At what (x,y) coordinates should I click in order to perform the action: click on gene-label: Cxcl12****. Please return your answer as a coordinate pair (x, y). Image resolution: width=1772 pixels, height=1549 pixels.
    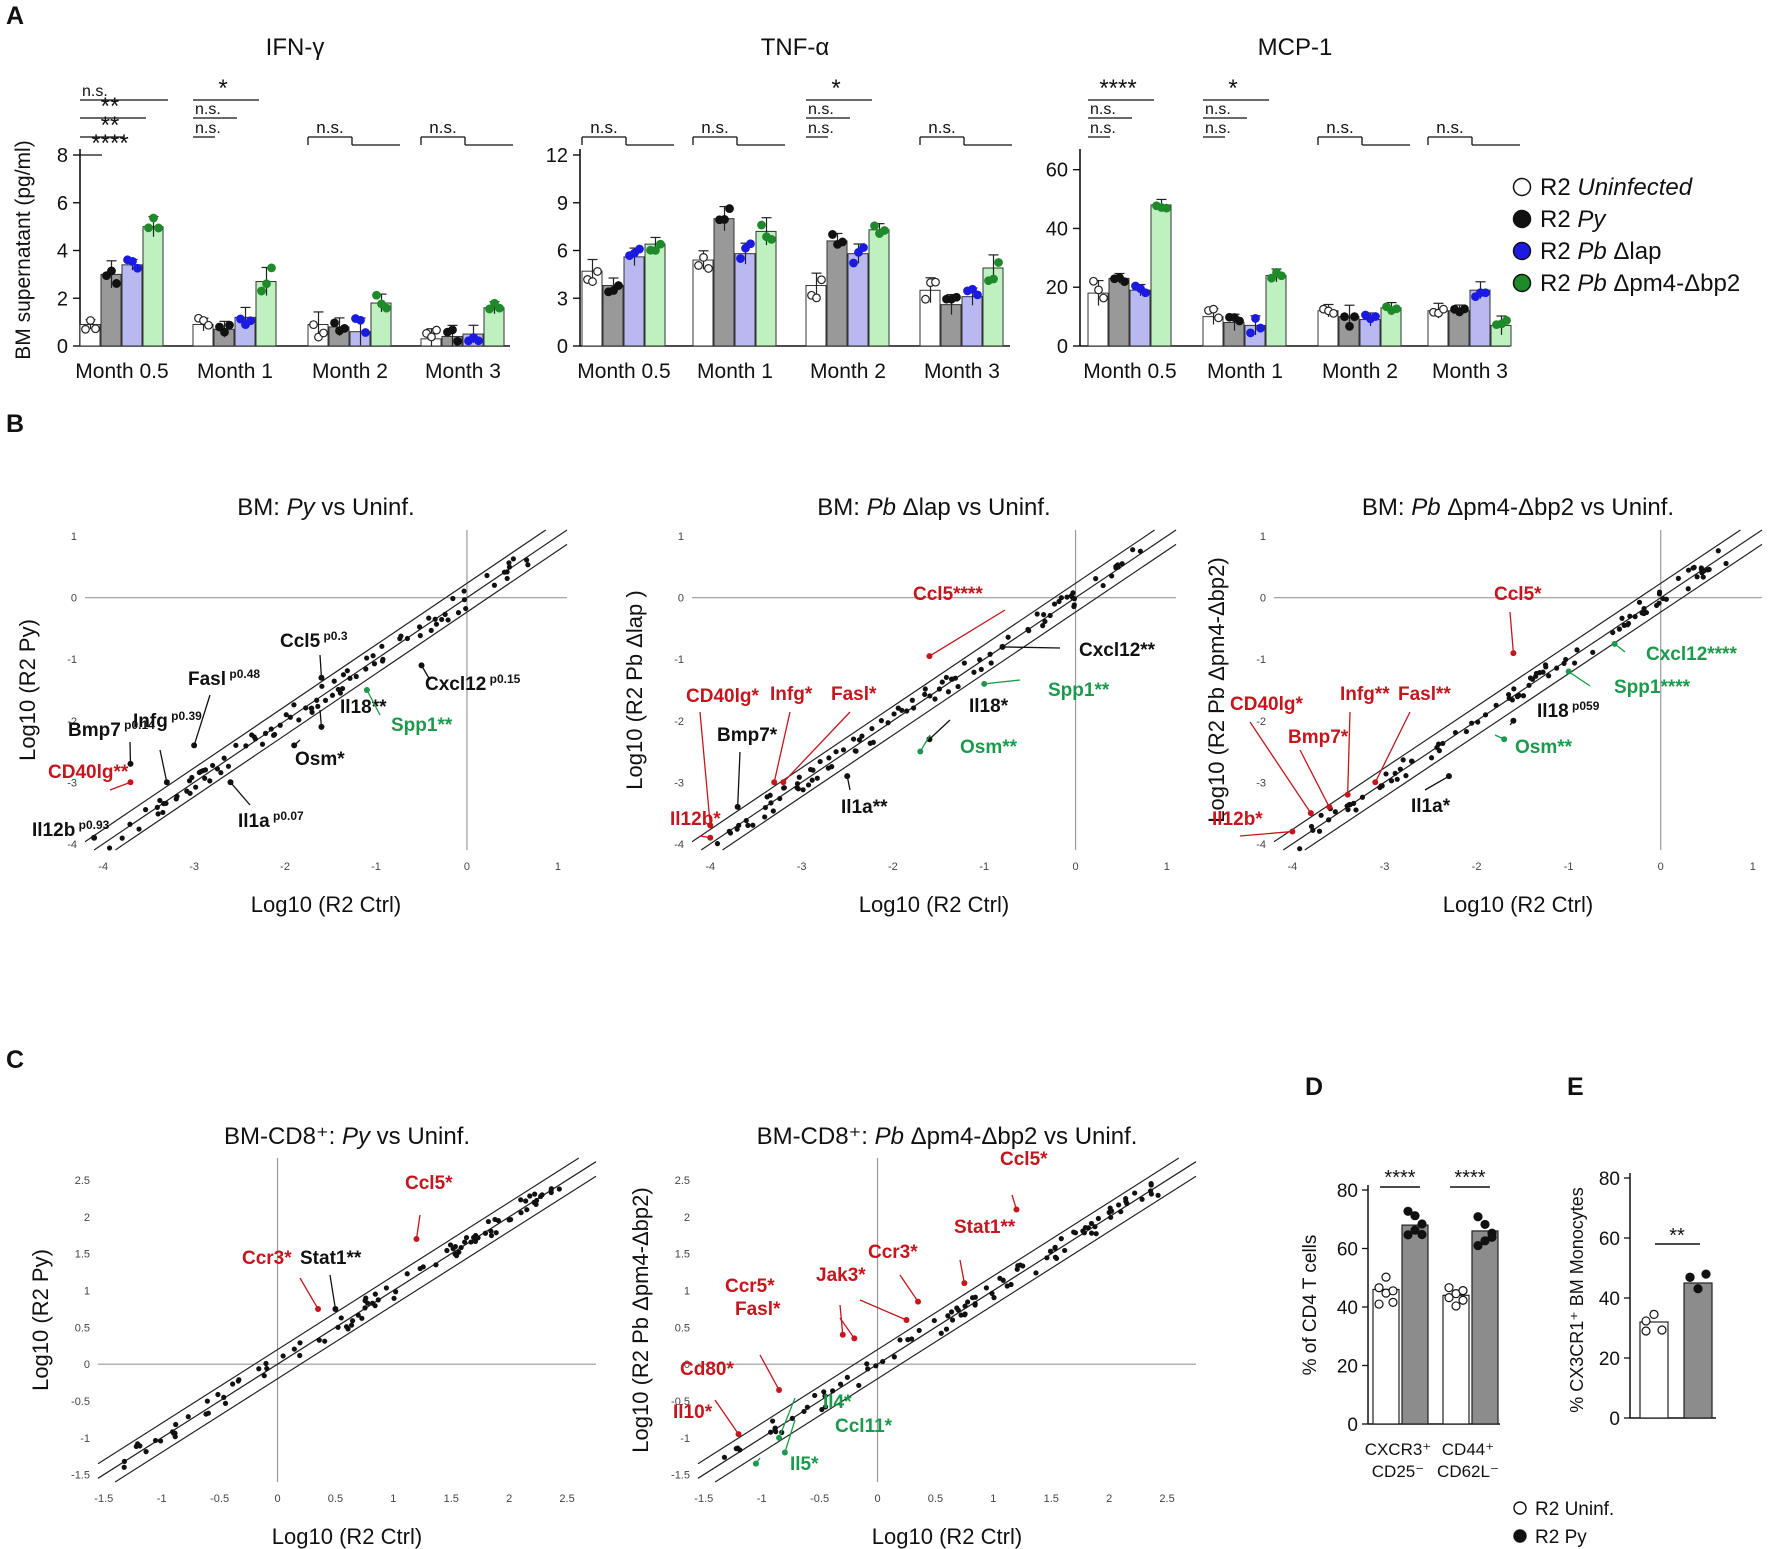
    Looking at the image, I should click on (1691, 654).